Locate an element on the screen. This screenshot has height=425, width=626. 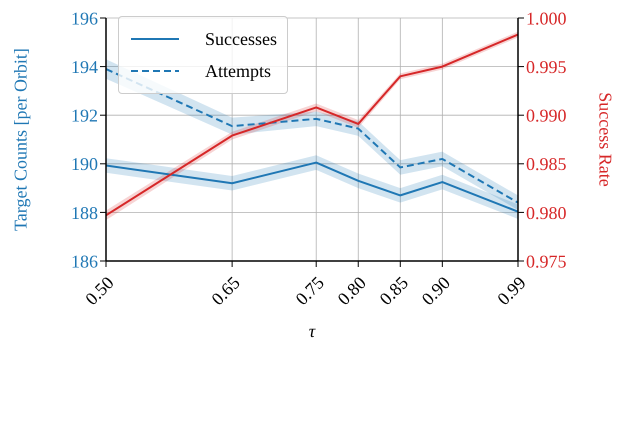
y2-tick-label: 0.985 is located at coordinates (546, 164).